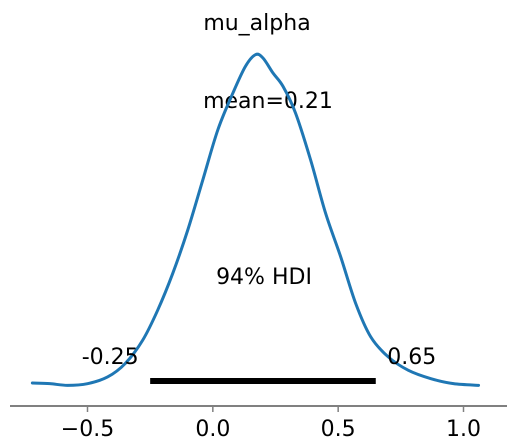 The image size is (515, 448). I want to click on x-tick-label: 1.0, so click(463, 429).